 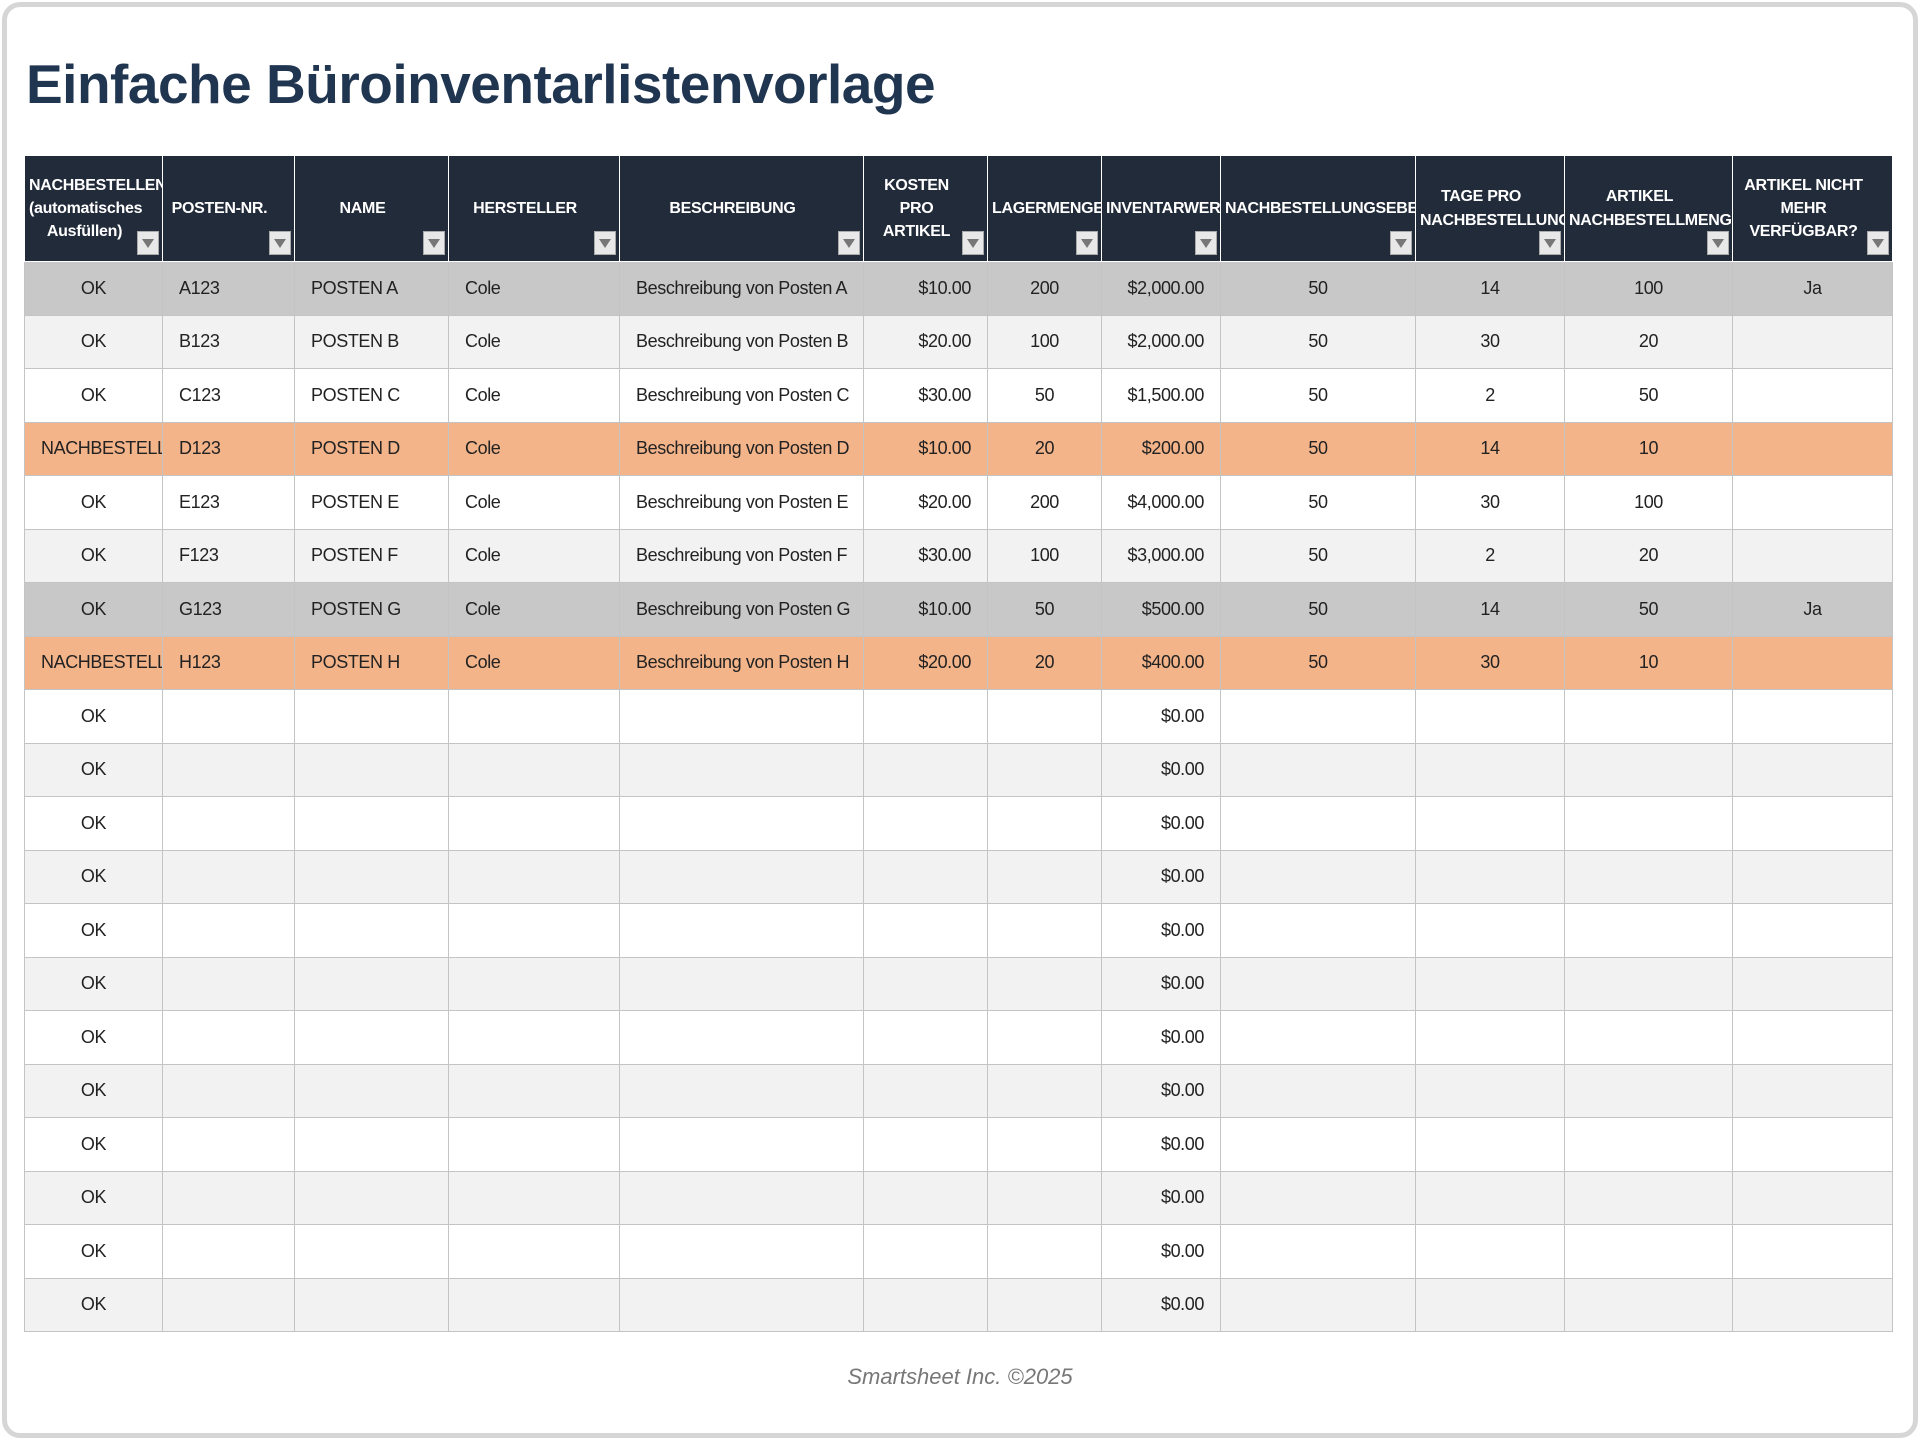 What do you see at coordinates (1044, 555) in the screenshot?
I see `table-cell: 100` at bounding box center [1044, 555].